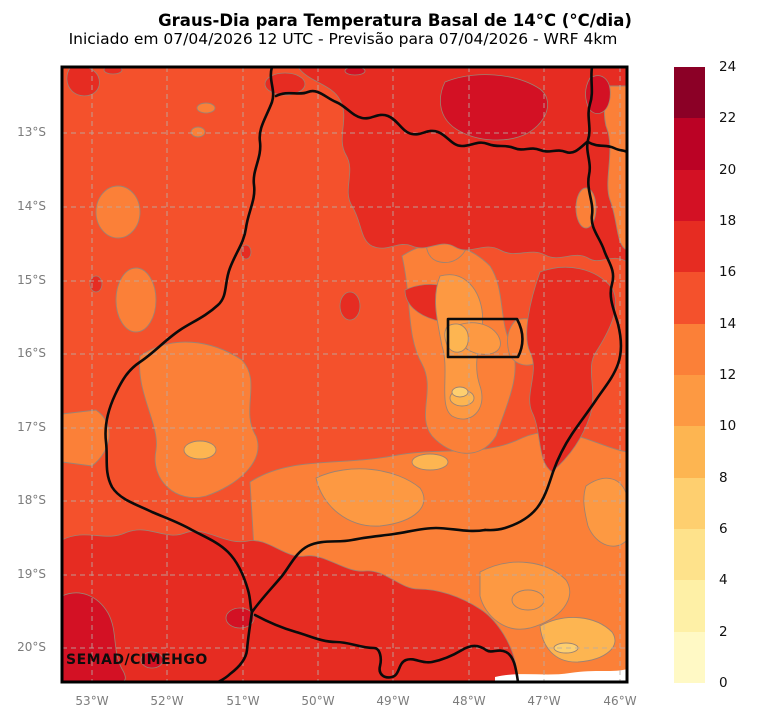 This screenshot has width=760, height=727. Describe the element at coordinates (469, 701) in the screenshot. I see `x-tick-label: 48°W` at that location.